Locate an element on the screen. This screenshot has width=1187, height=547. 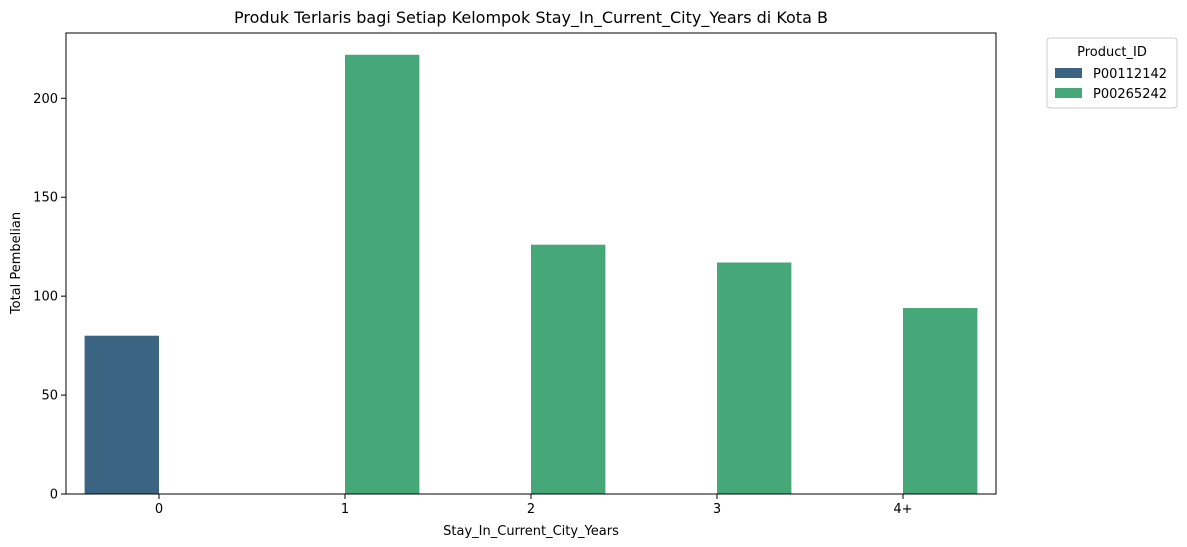
x-tick-label: 3 is located at coordinates (717, 509).